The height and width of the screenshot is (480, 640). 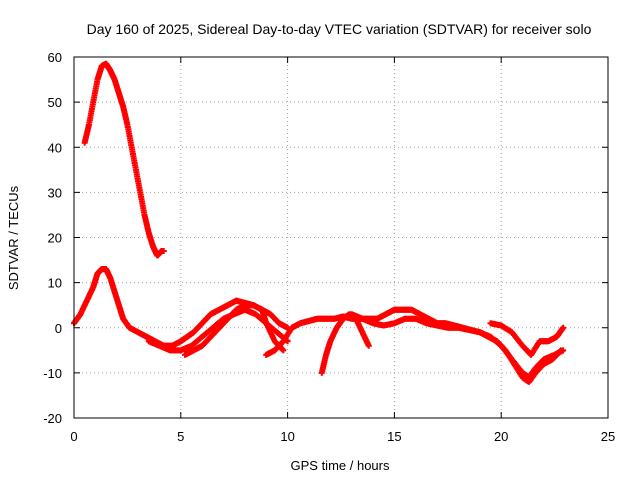 I want to click on x-tick-label: 5, so click(x=180, y=436).